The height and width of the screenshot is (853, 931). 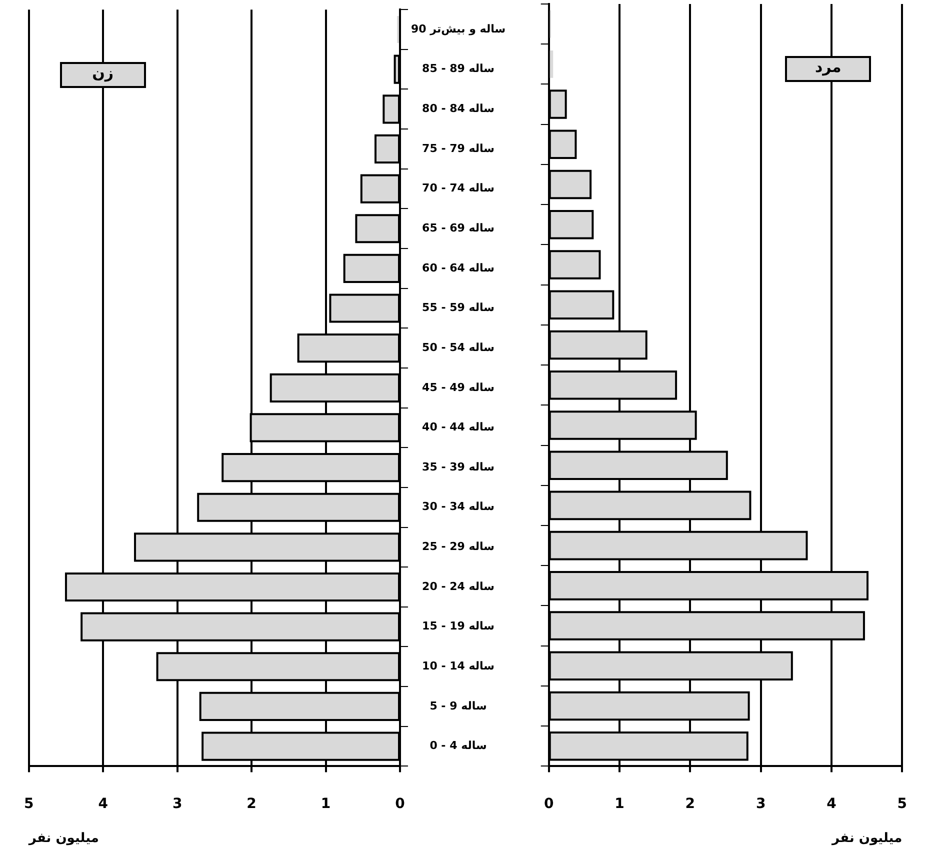 I want to click on y-tick-label: 30 - 34 ساله, so click(x=458, y=507).